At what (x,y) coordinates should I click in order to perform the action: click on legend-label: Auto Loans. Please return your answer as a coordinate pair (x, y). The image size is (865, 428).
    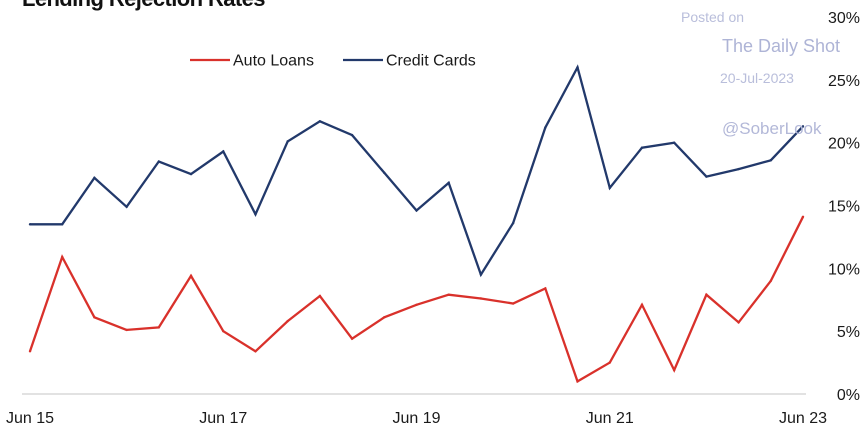
    Looking at the image, I should click on (273, 61).